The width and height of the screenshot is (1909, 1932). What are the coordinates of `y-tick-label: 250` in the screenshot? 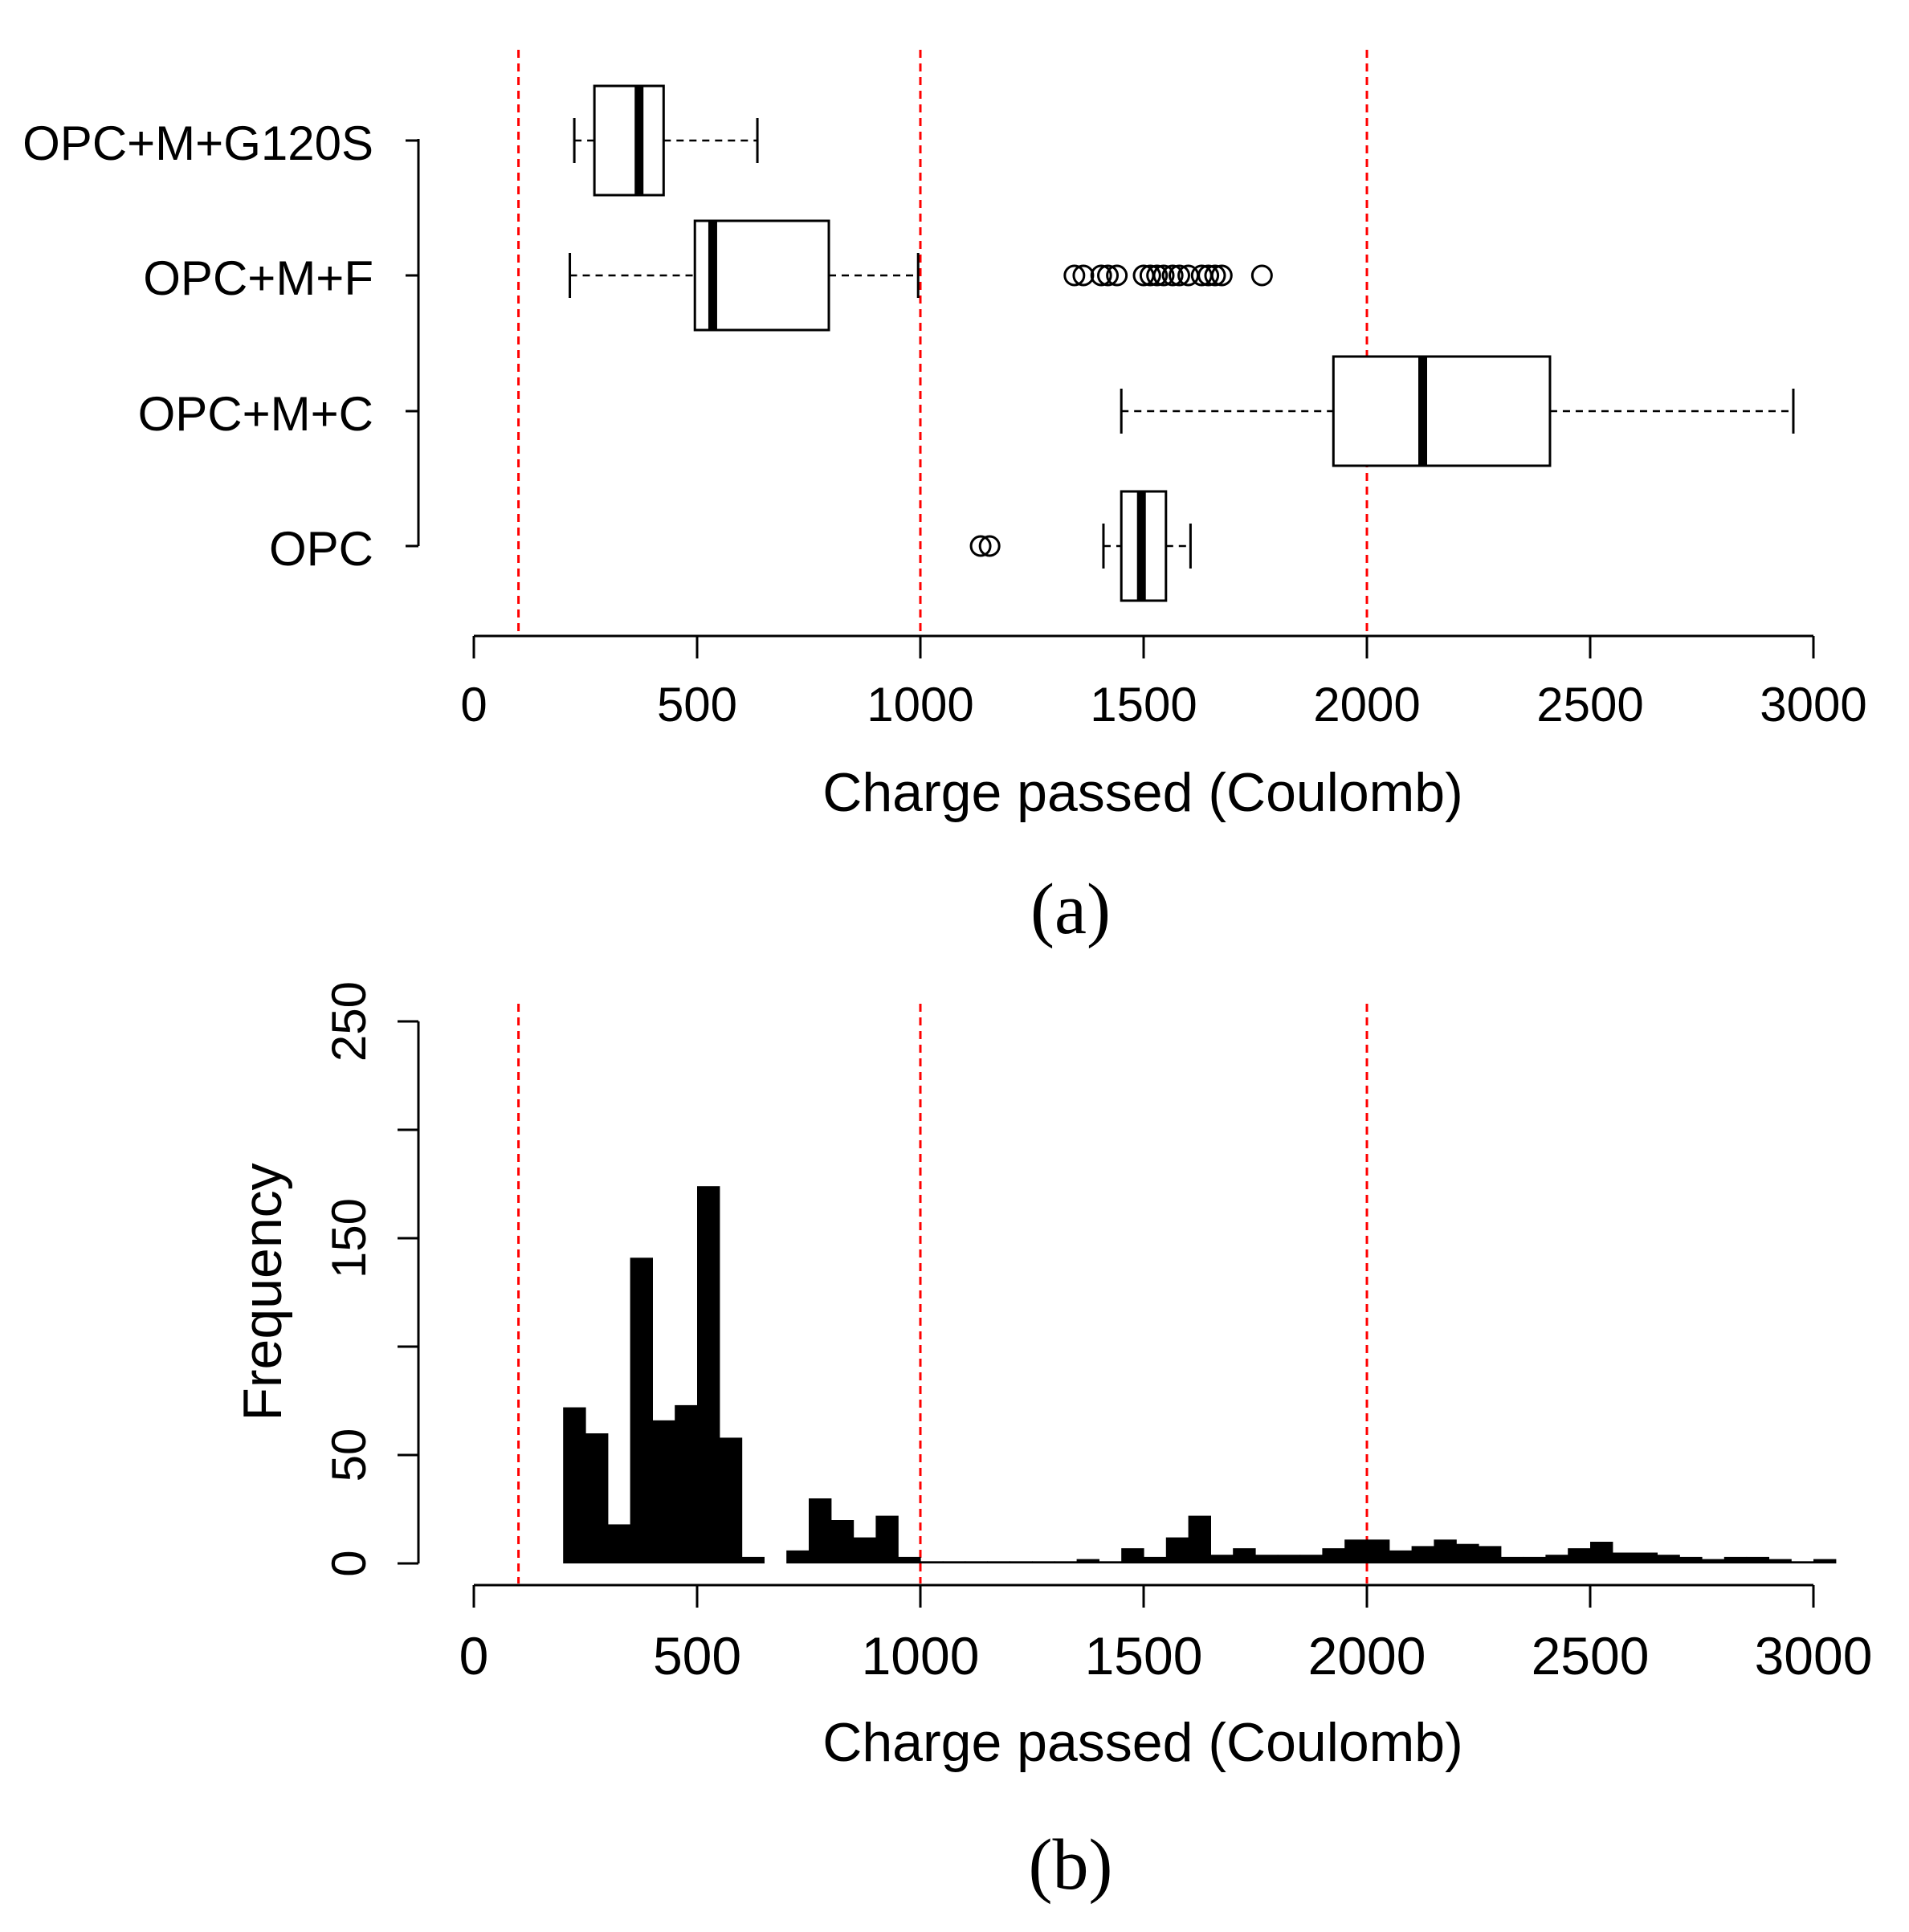 It's located at (349, 1021).